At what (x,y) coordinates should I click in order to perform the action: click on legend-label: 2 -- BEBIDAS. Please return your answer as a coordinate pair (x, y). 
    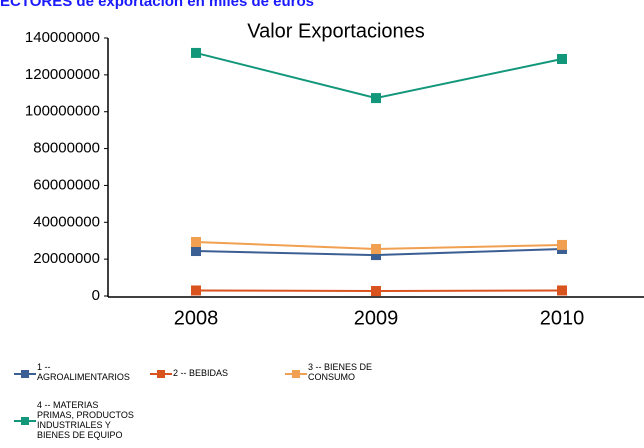
    Looking at the image, I should click on (201, 373).